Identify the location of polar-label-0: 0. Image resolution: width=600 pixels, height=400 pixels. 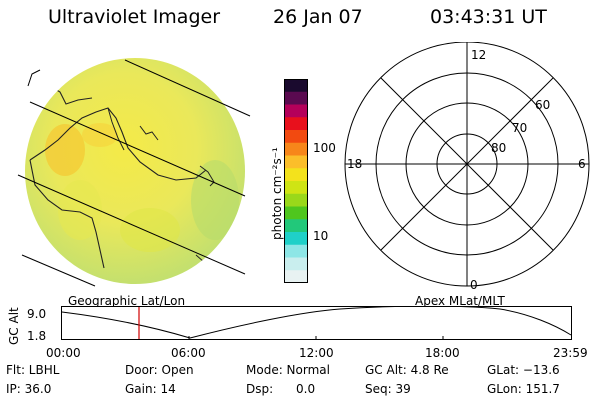
(474, 285).